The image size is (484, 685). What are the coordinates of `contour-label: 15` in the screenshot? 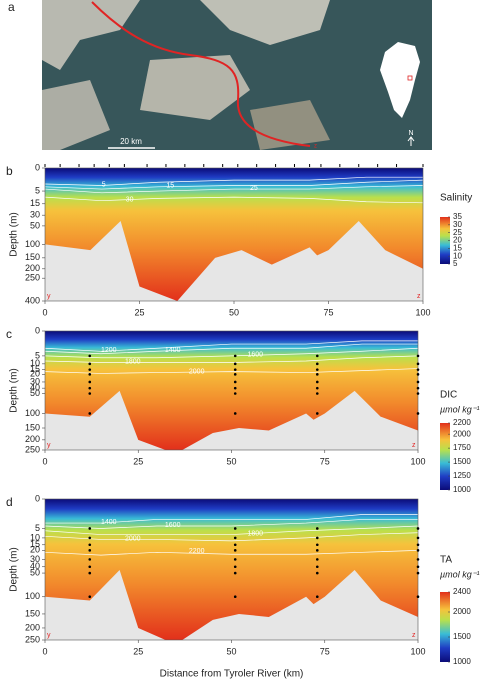 It's located at (170, 186).